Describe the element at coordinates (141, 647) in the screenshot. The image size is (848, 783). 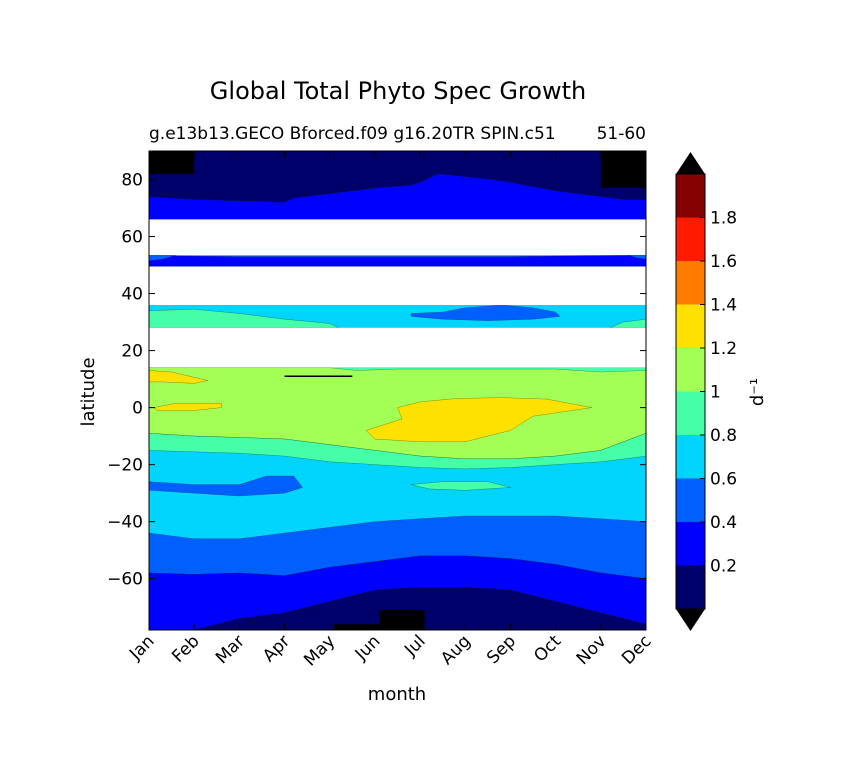
I see `x-tick-label: Jan` at that location.